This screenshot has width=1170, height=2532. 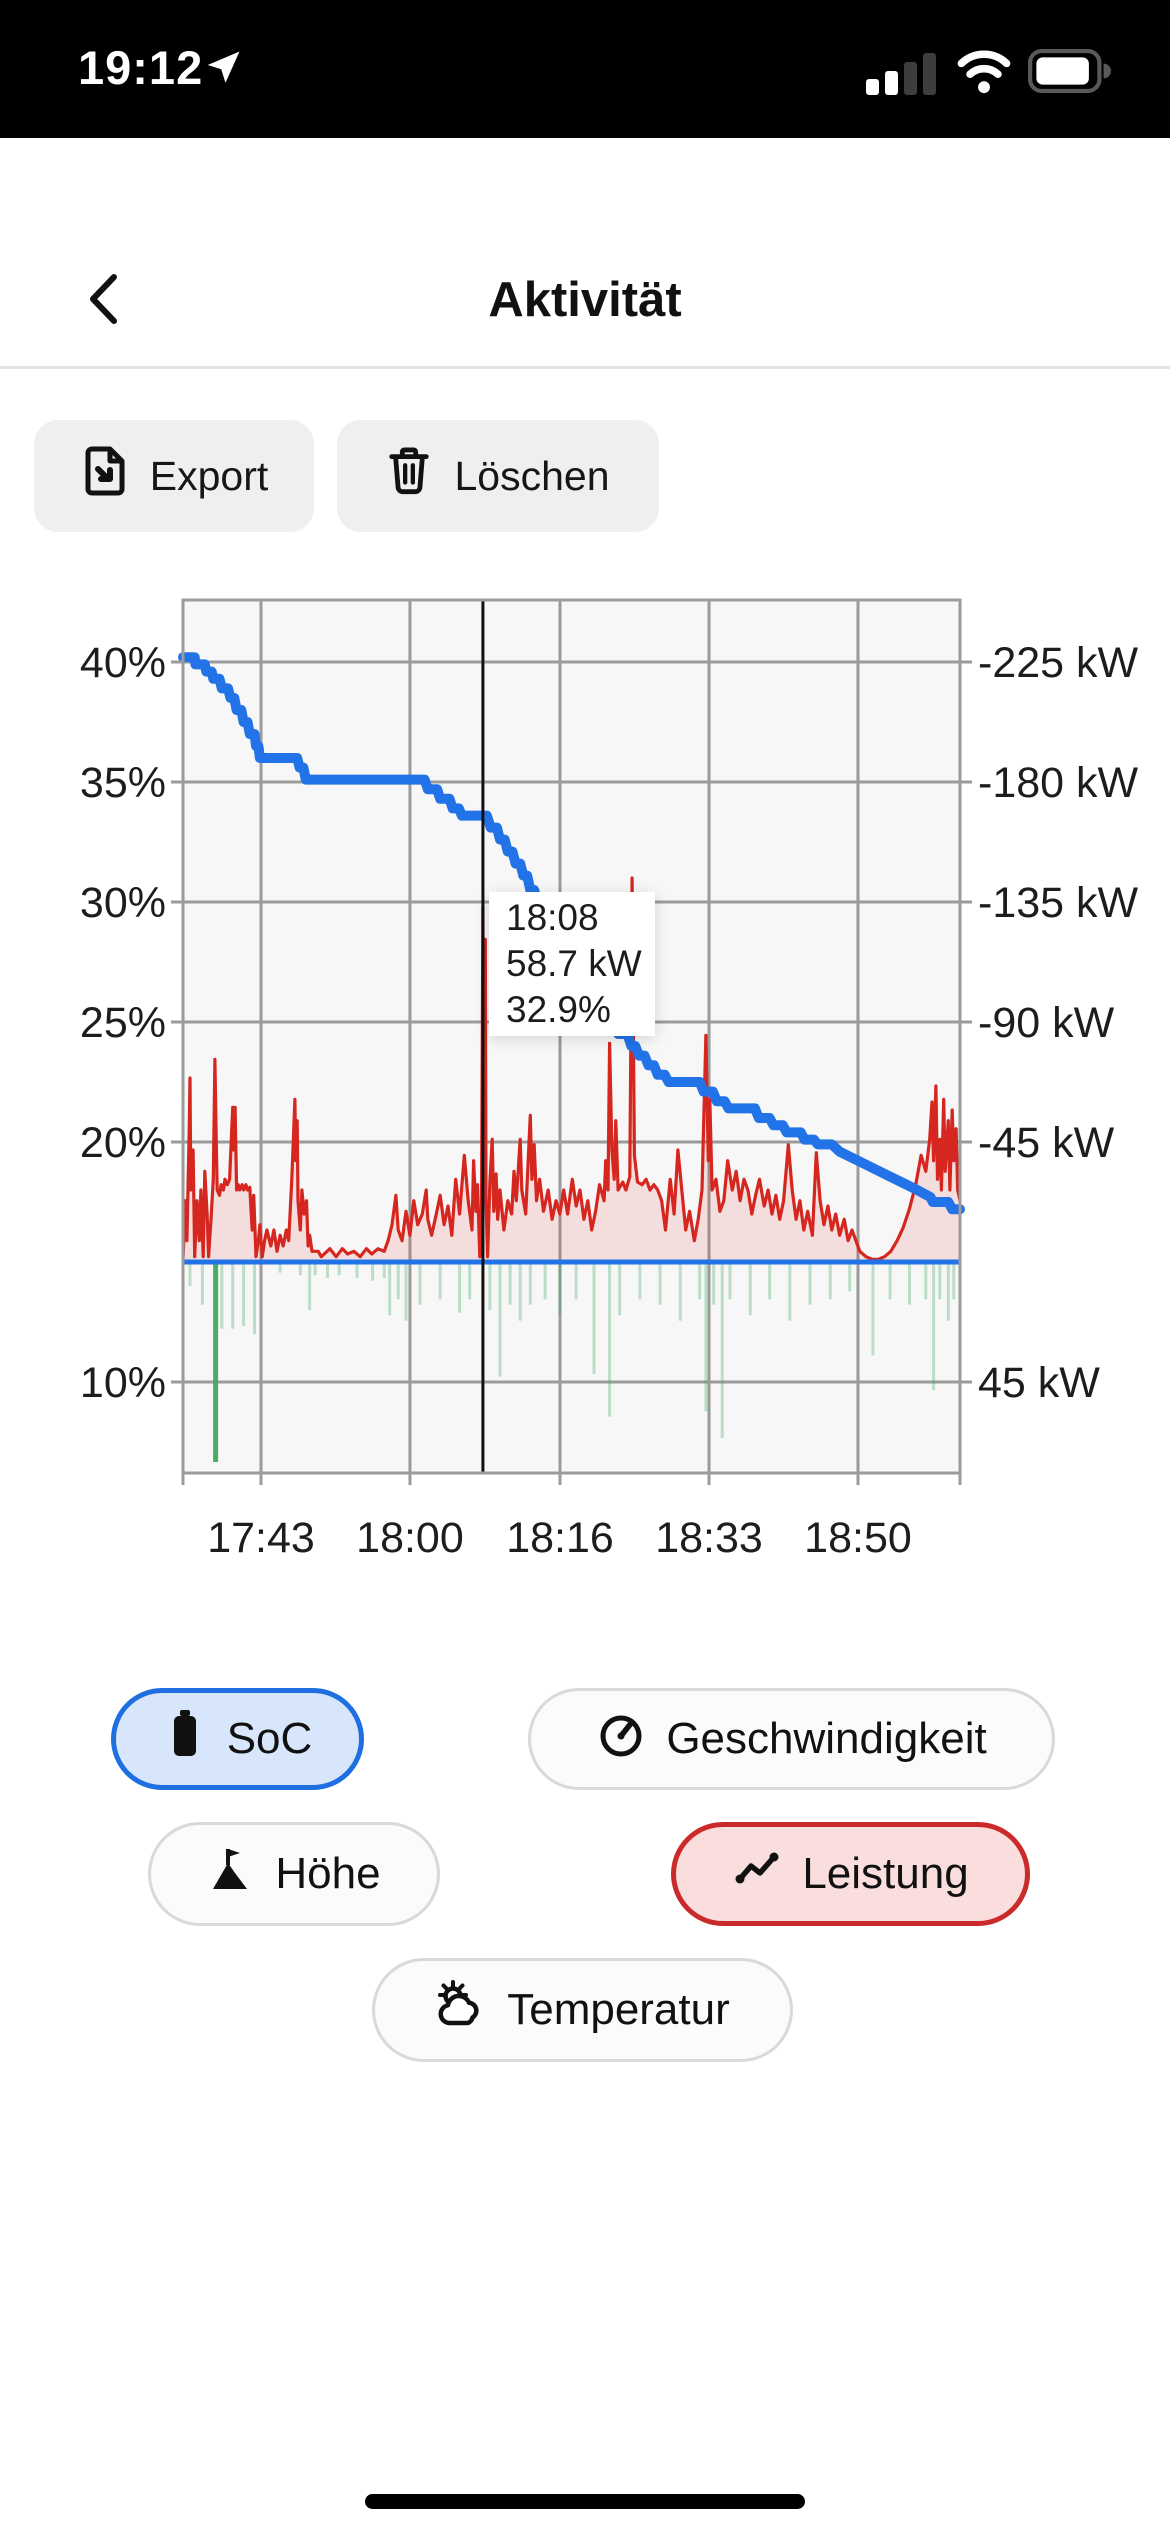 I want to click on chart-tooltip: 18:08 58.7 kW 32.9%, so click(x=572, y=964).